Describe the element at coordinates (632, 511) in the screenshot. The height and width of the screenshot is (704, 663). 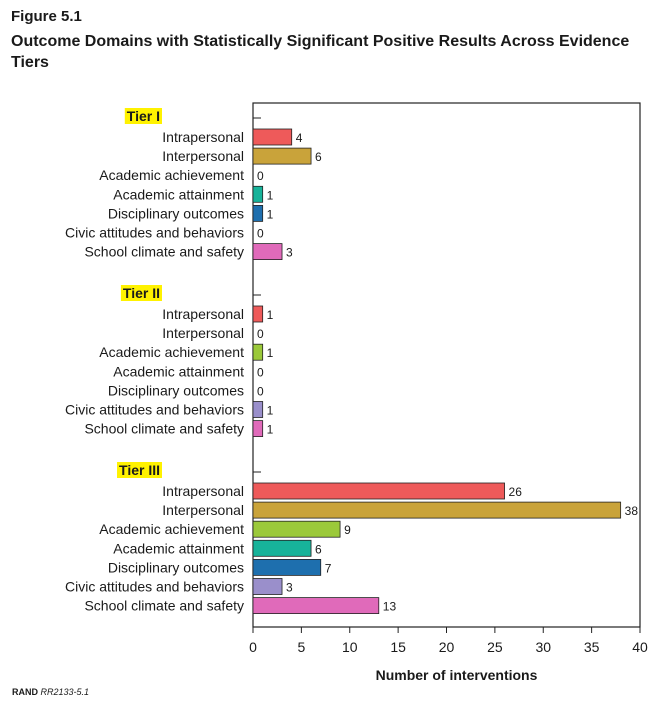
I see `data-label: 38` at that location.